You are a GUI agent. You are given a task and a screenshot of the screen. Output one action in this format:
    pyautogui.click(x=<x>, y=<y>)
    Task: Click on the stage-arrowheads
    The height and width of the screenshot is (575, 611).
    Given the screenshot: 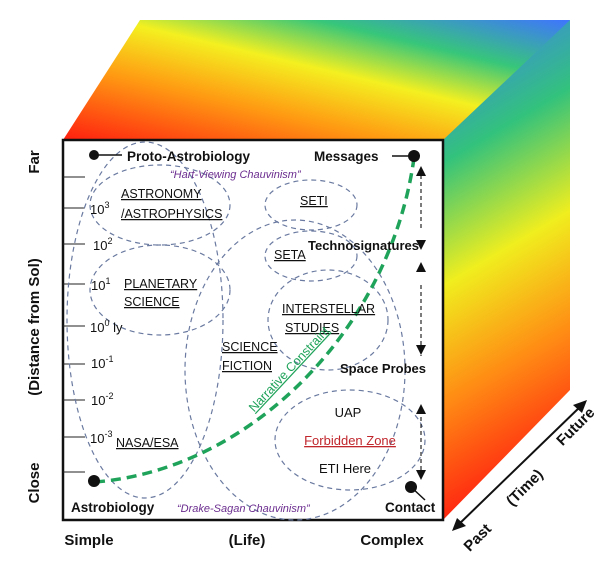 What is the action you would take?
    pyautogui.click(x=421, y=323)
    